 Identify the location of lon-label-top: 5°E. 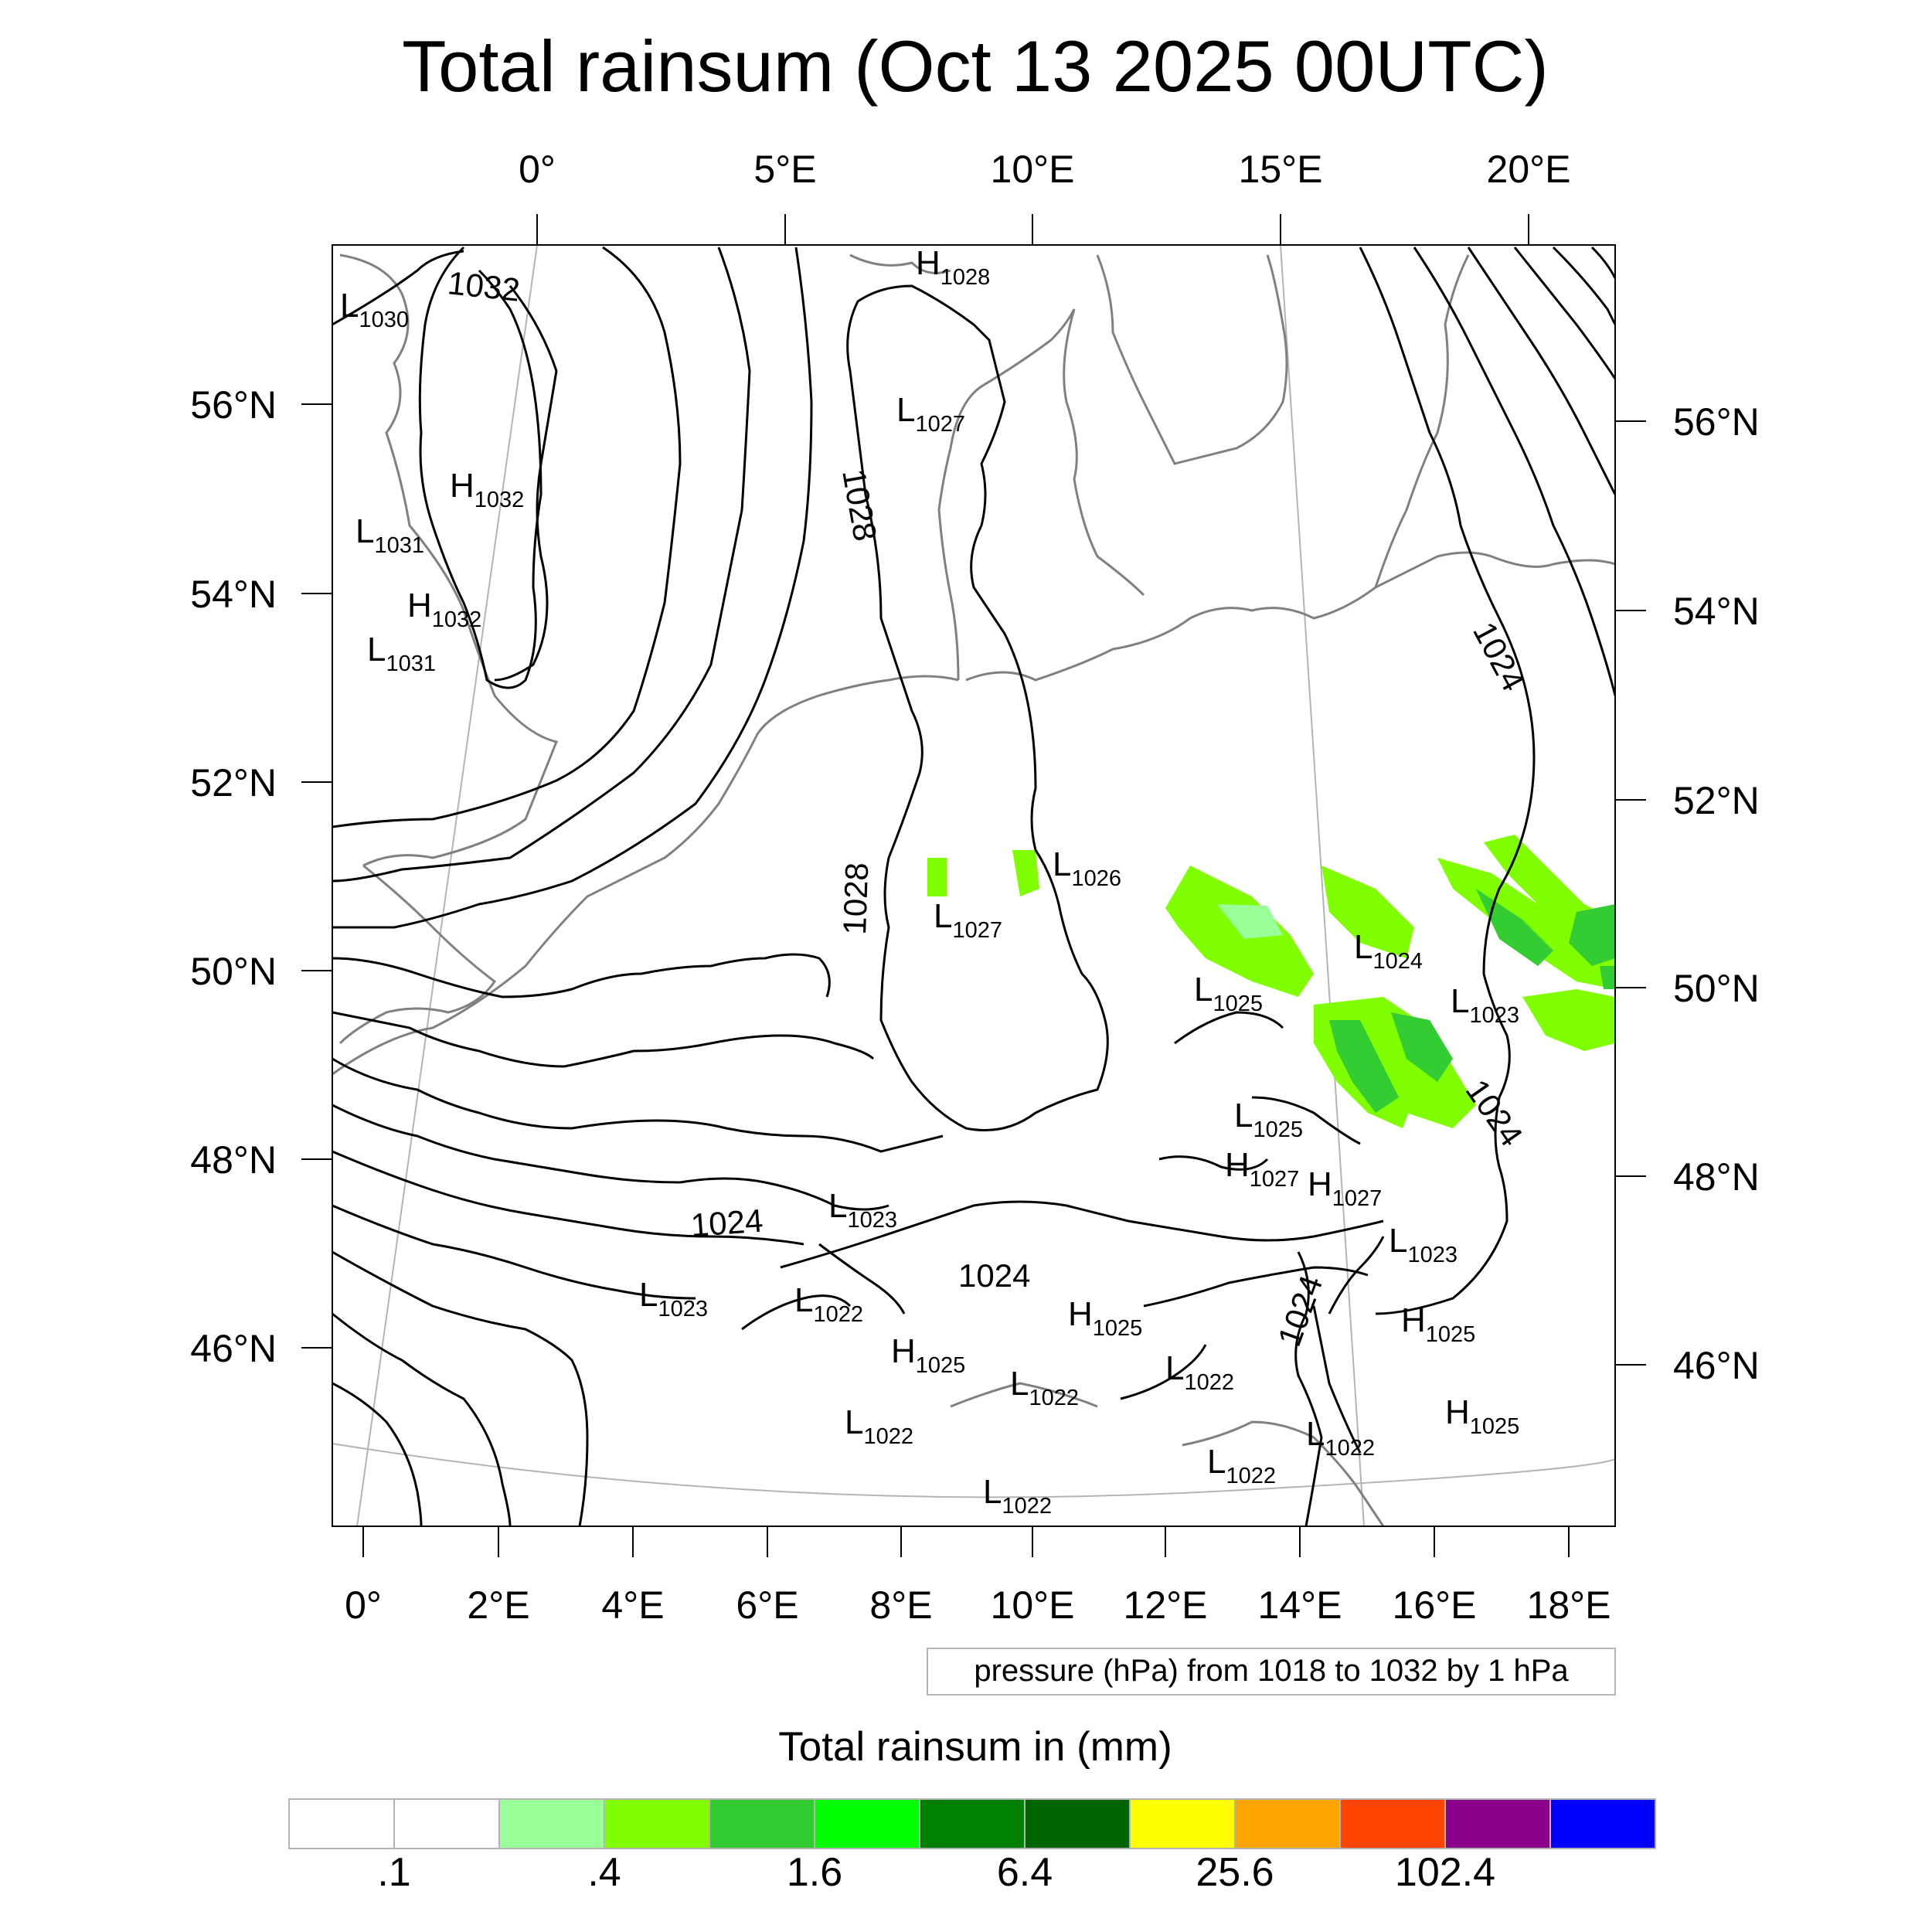
(784, 169).